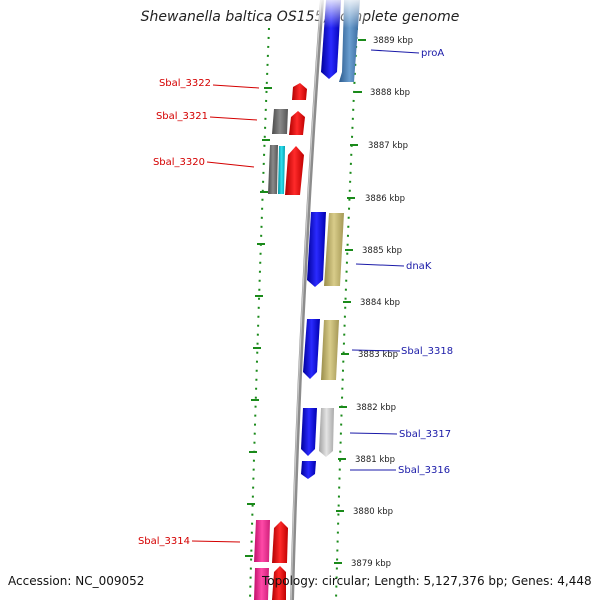 The height and width of the screenshot is (600, 600). What do you see at coordinates (330, 350) in the screenshot?
I see `gene-feature-sbal3318-khaki` at bounding box center [330, 350].